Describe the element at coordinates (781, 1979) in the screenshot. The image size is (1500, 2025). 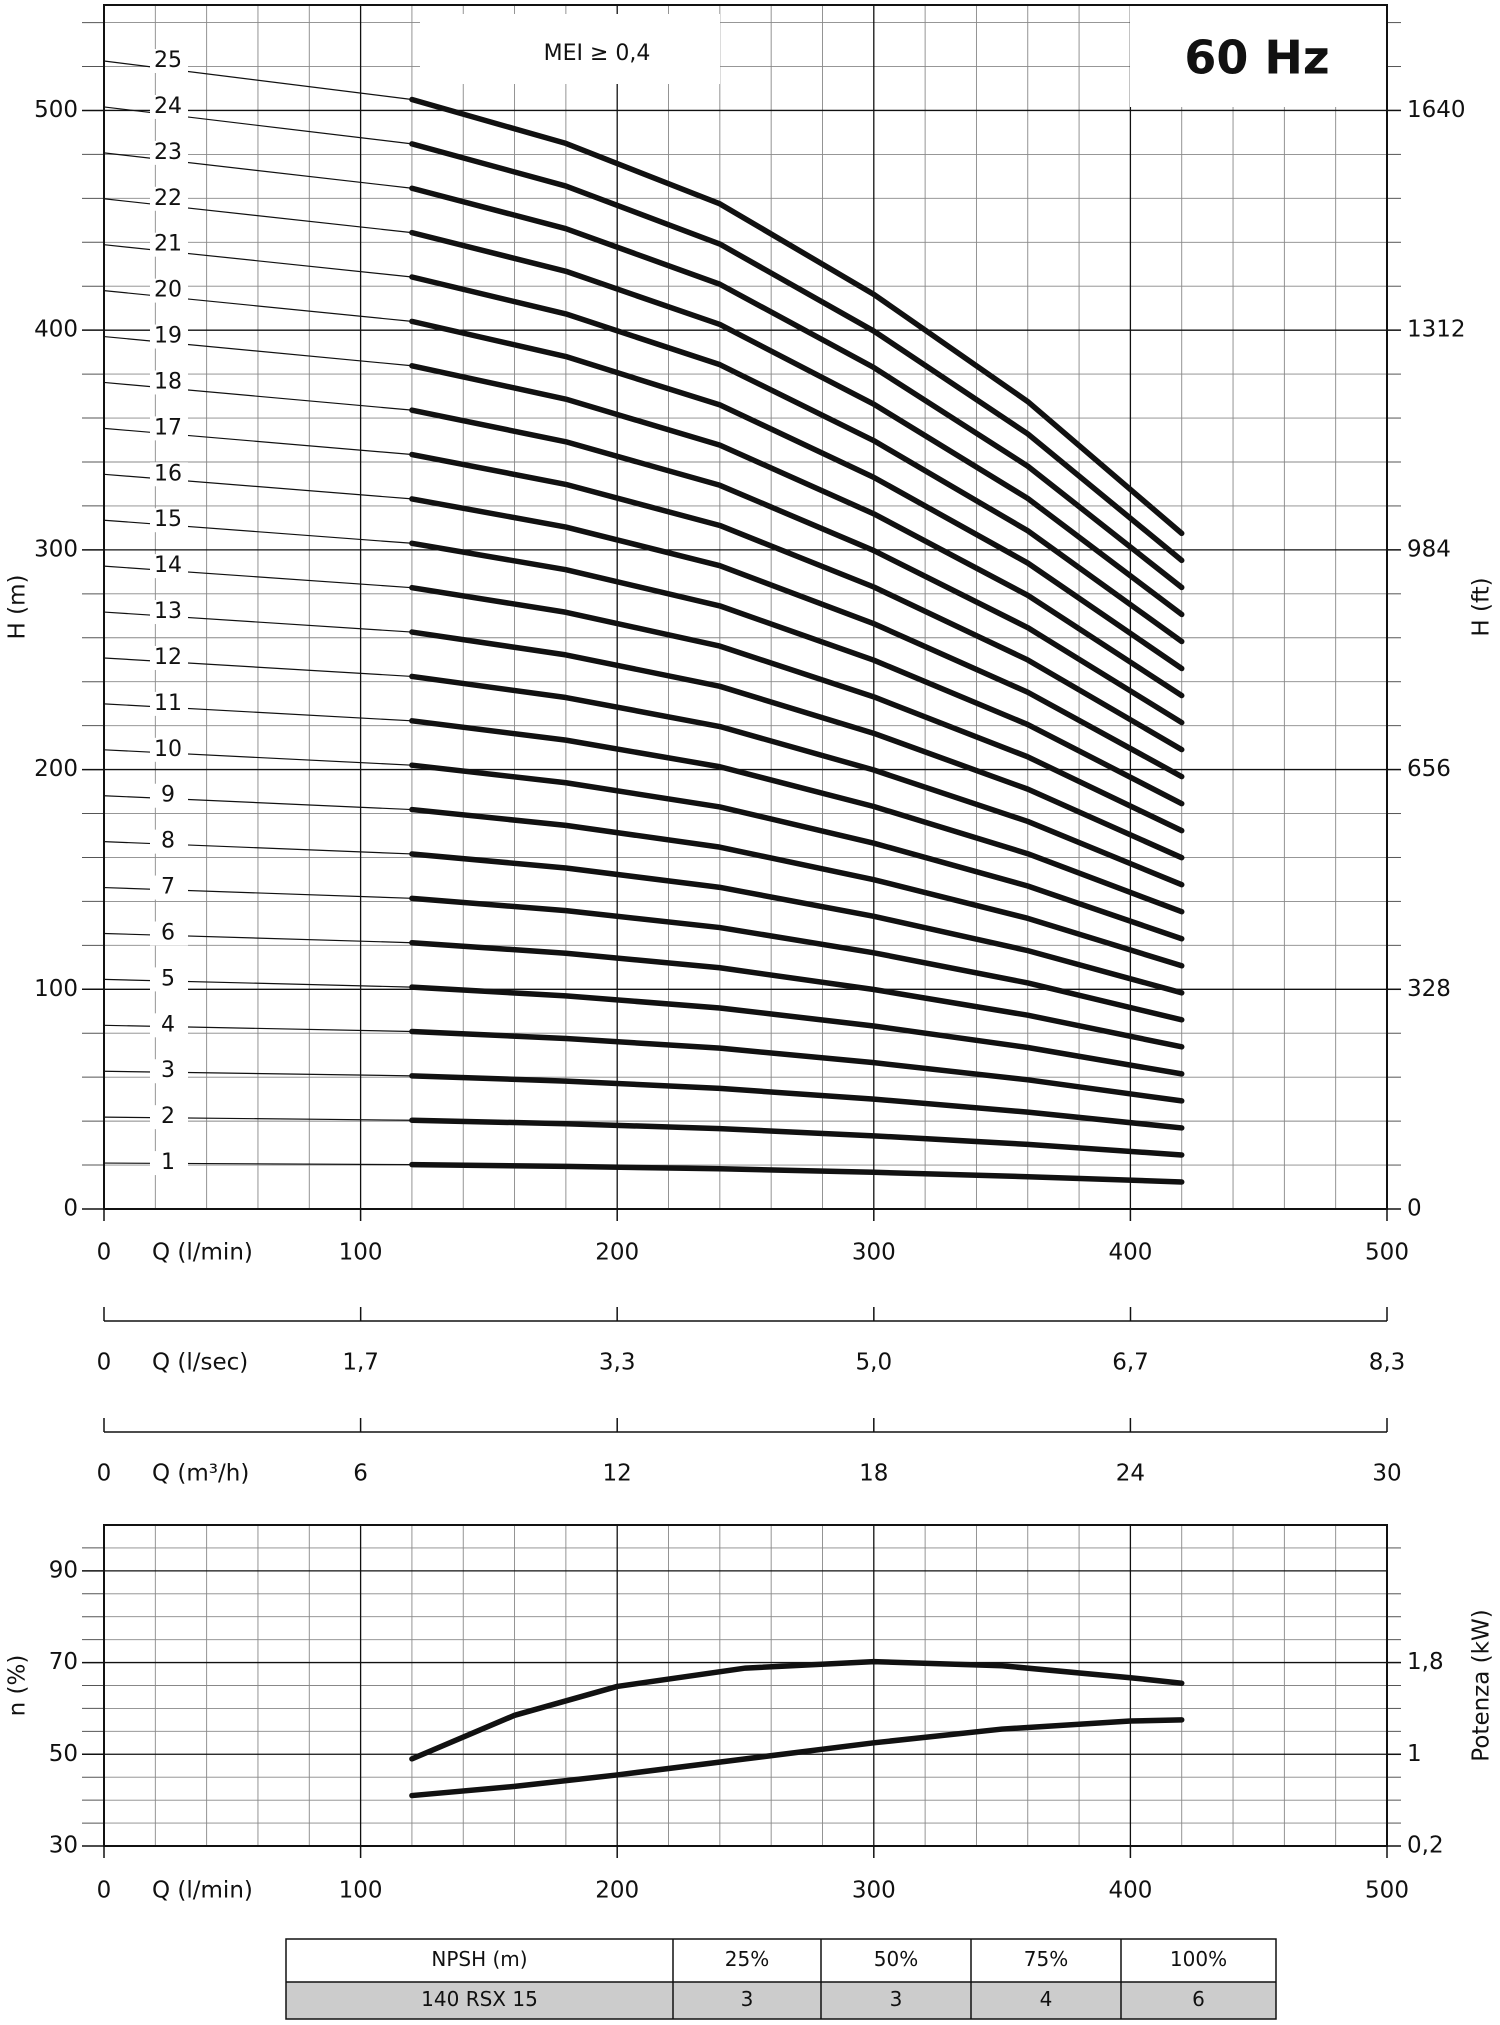
I see `table-frame` at that location.